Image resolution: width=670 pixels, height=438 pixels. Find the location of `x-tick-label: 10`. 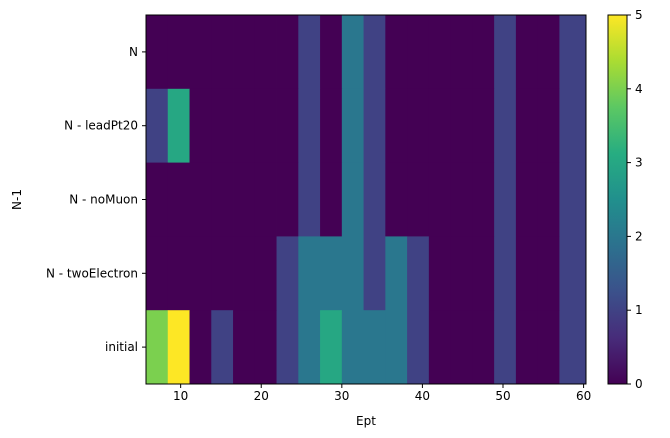

x-tick-label: 10 is located at coordinates (180, 396).